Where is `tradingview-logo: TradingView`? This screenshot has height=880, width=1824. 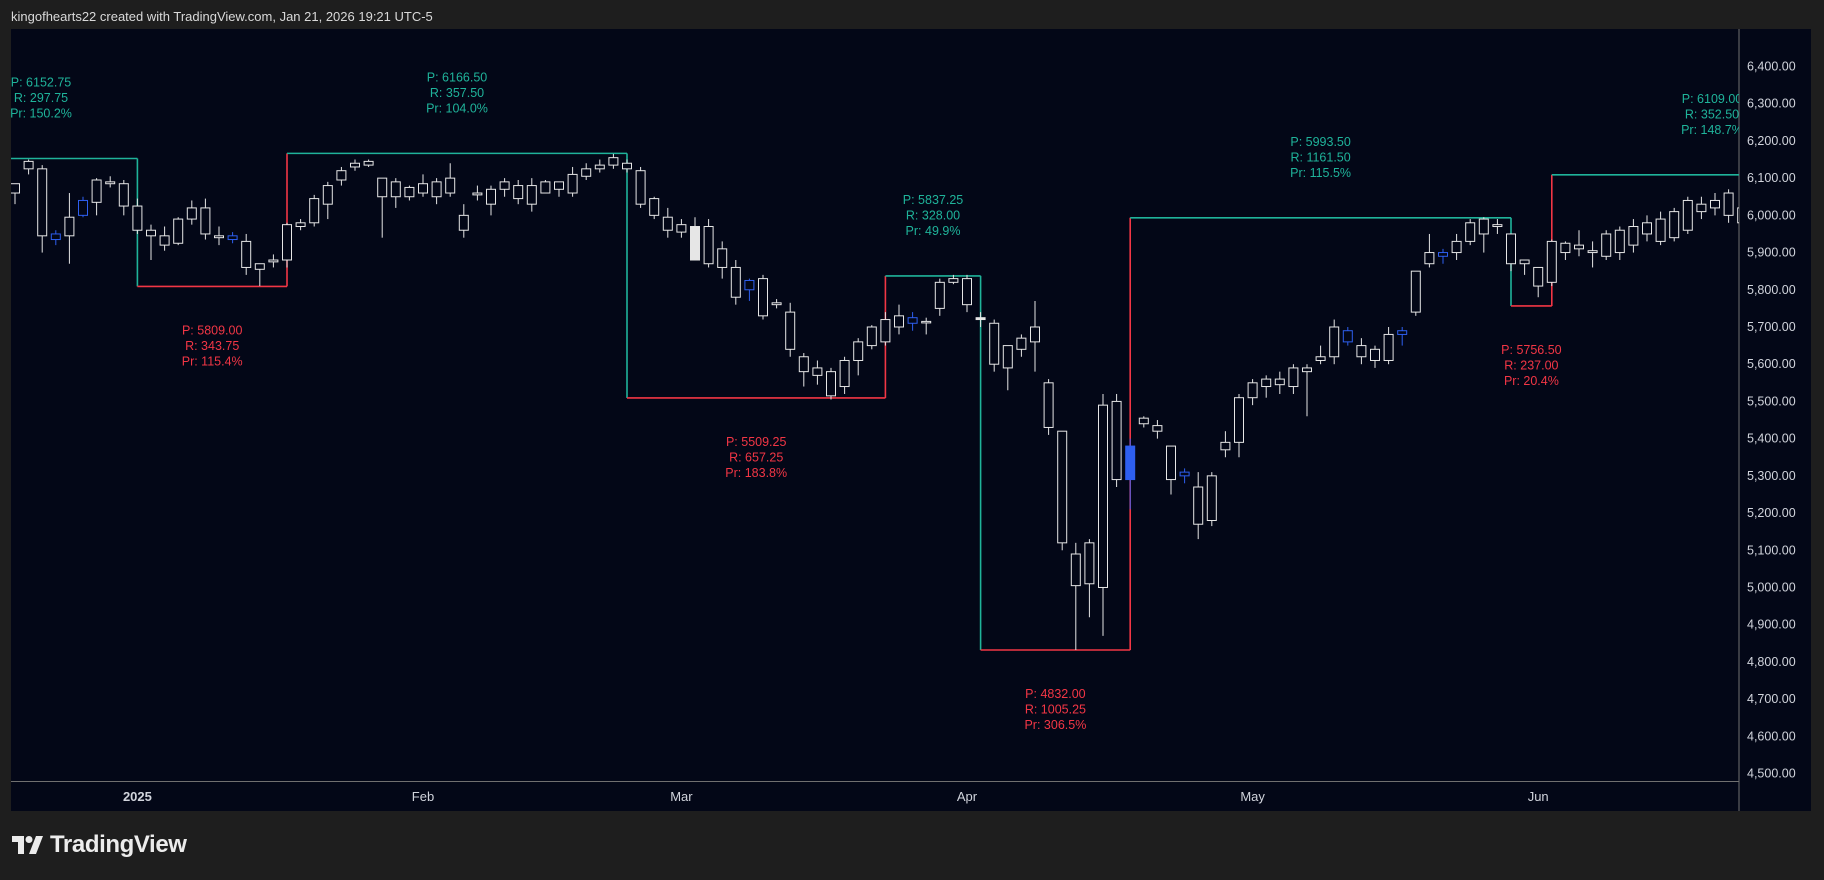 tradingview-logo: TradingView is located at coordinates (99, 844).